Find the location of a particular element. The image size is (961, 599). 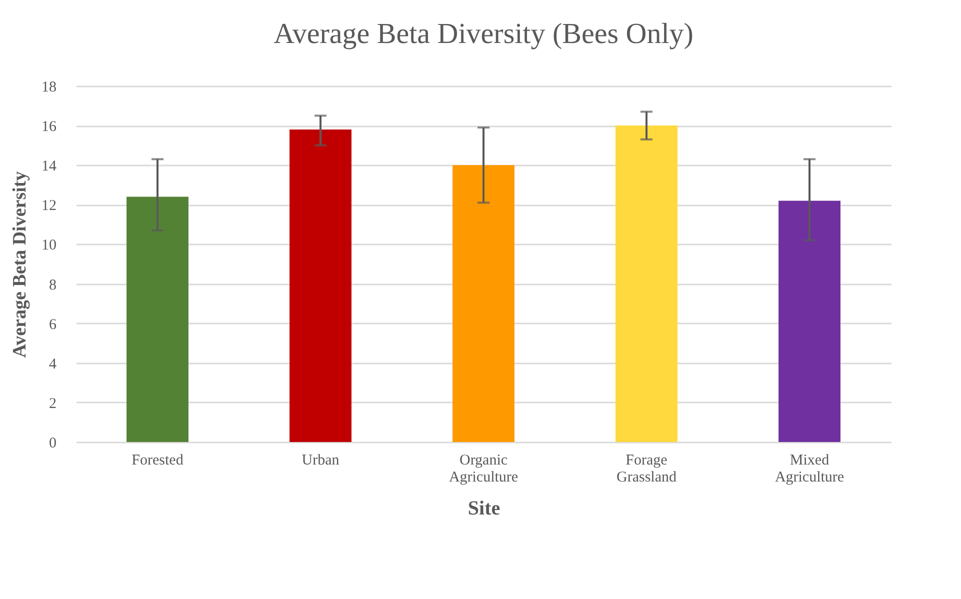

chart-title: Average Beta Diversity (Bees Only) is located at coordinates (484, 34).